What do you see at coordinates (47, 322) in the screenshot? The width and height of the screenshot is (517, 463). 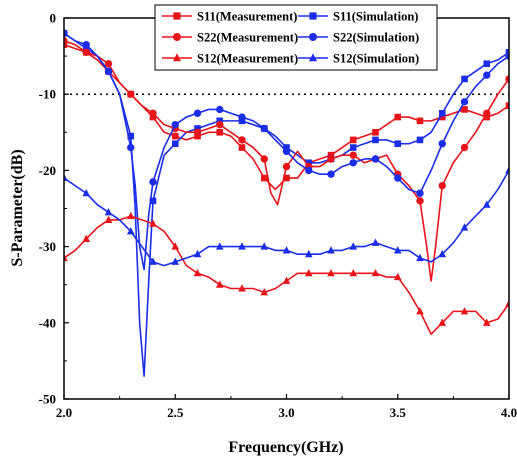 I see `y-tick-label: -40` at bounding box center [47, 322].